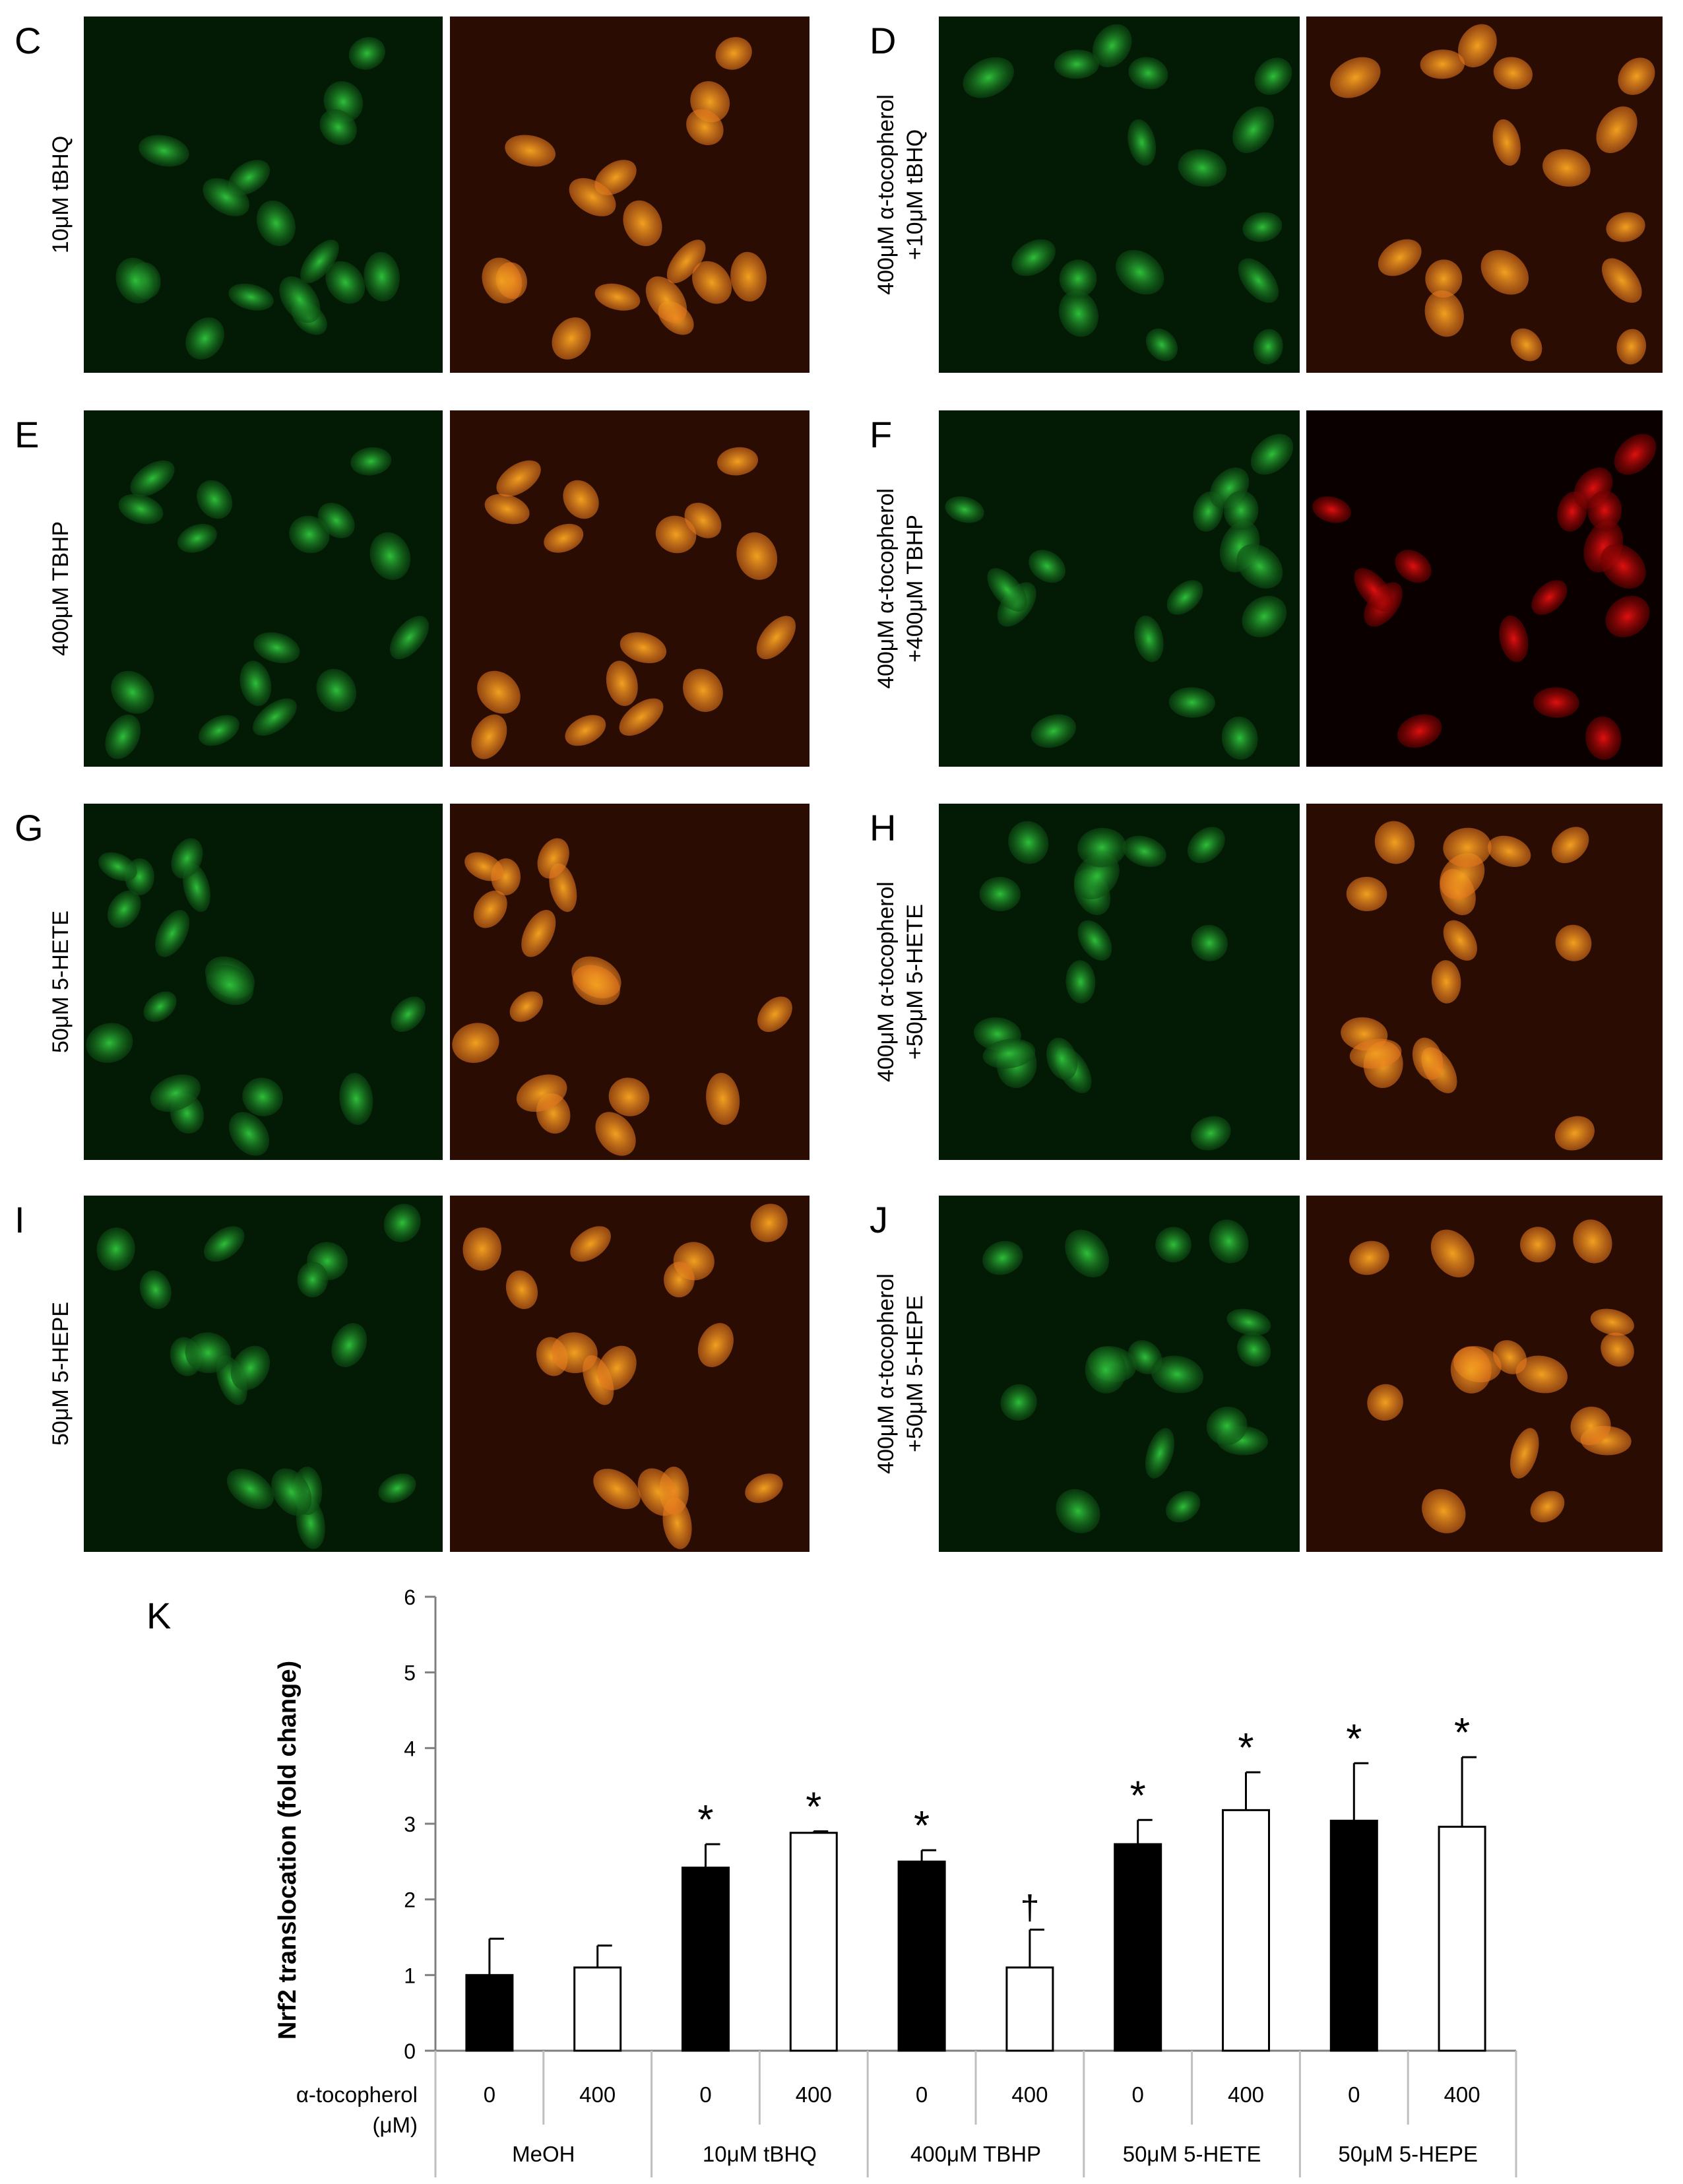 The width and height of the screenshot is (1683, 2184). Describe the element at coordinates (20, 1219) in the screenshot. I see `panel-letter: I` at that location.